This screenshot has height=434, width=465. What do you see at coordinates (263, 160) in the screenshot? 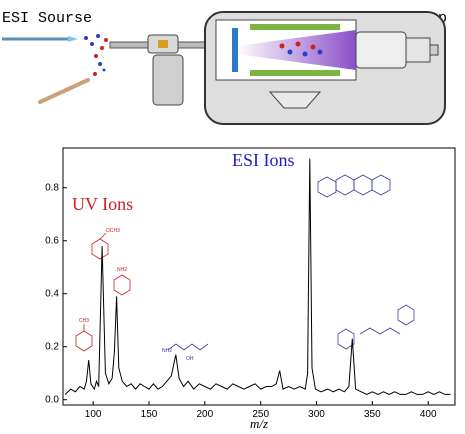
I see `esi-ions-label: ESI Ions` at bounding box center [263, 160].